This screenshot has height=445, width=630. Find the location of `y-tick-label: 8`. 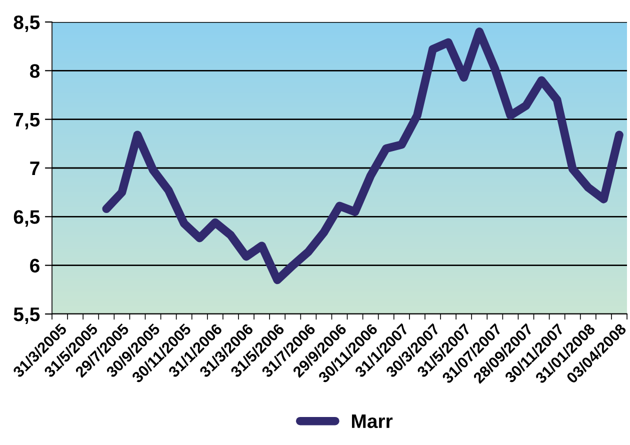

y-tick-label: 8 is located at coordinates (35, 71).